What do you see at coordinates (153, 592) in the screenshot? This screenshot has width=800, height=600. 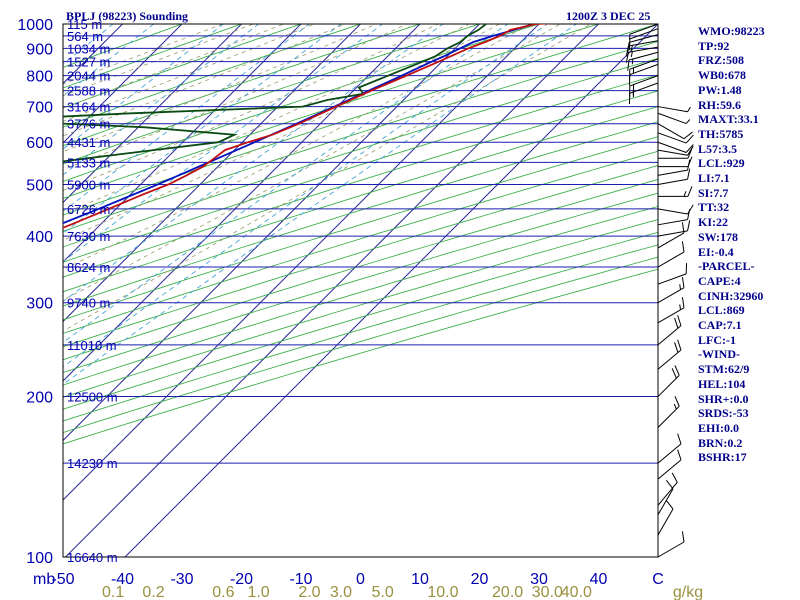 I see `mixing-ratio-label: 0.2` at bounding box center [153, 592].